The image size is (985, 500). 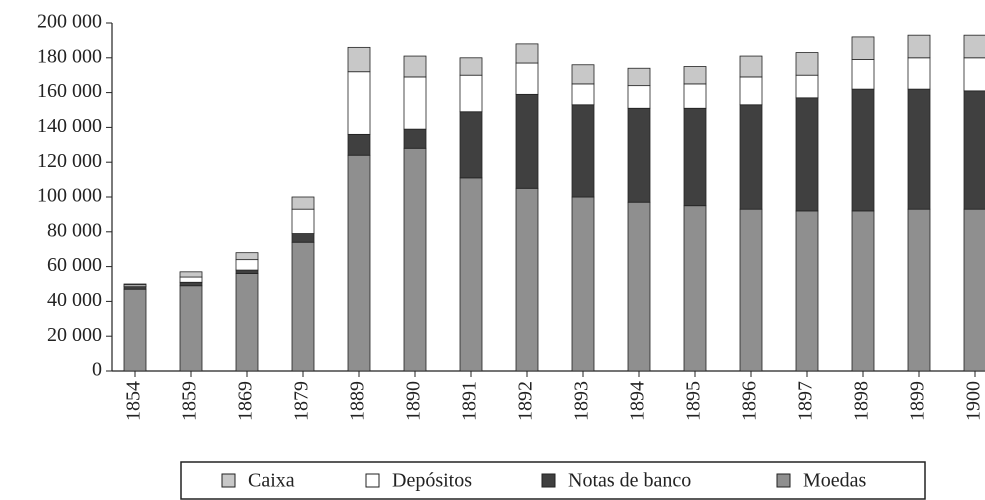 I want to click on x-tick-label: 1894, so click(x=638, y=401).